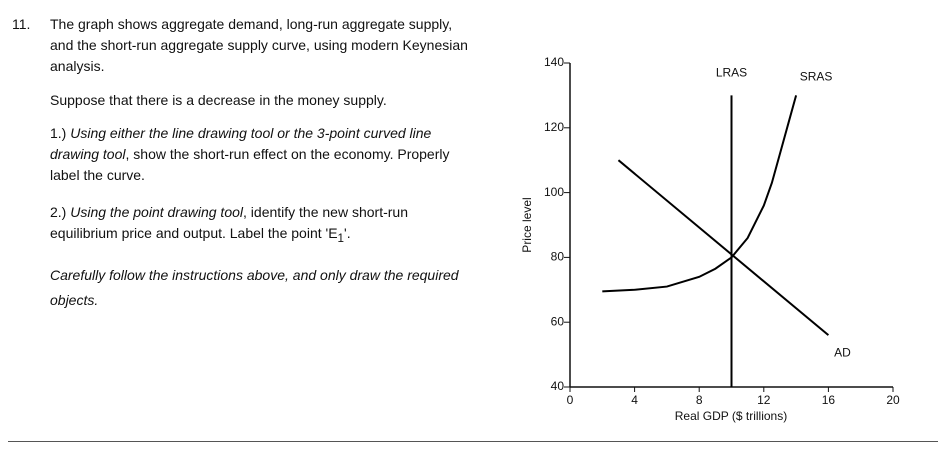 Image resolution: width=945 pixels, height=449 pixels. What do you see at coordinates (473, 441) in the screenshot?
I see `divider` at bounding box center [473, 441].